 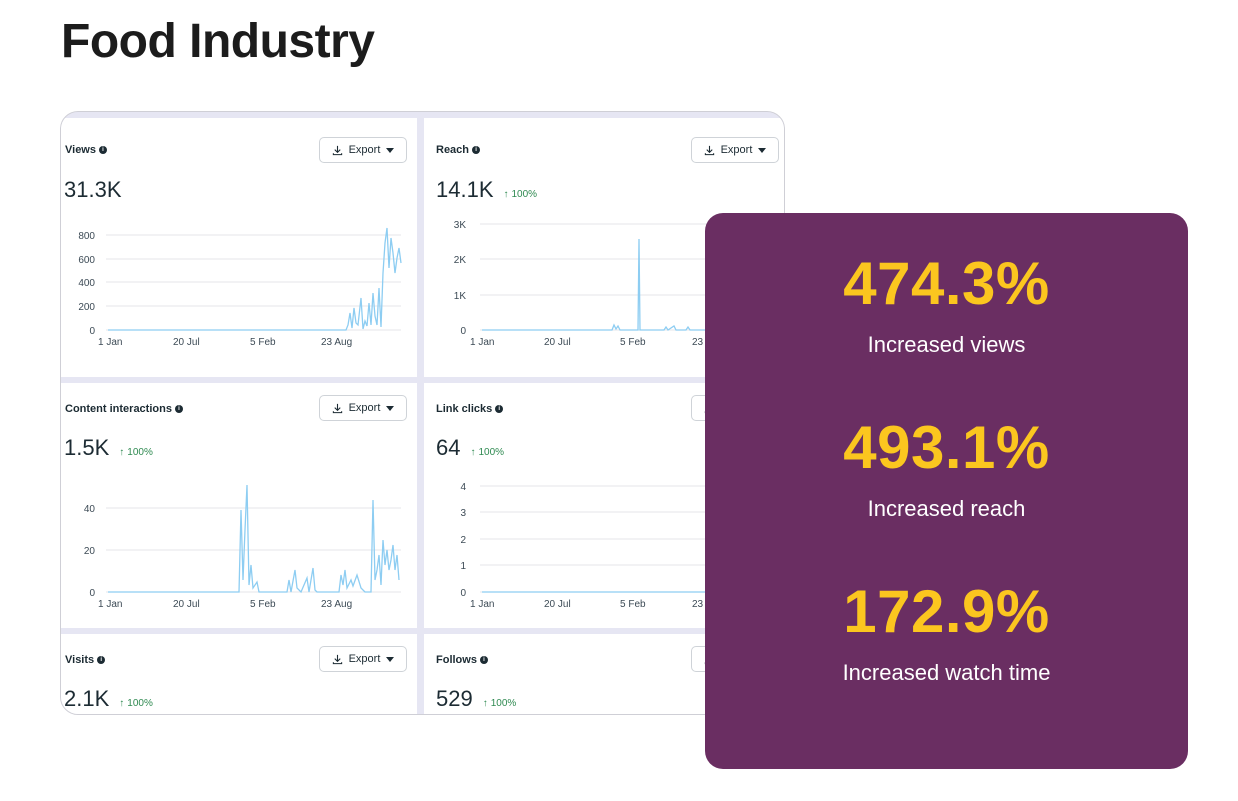 I want to click on views-series, so click(x=255, y=279).